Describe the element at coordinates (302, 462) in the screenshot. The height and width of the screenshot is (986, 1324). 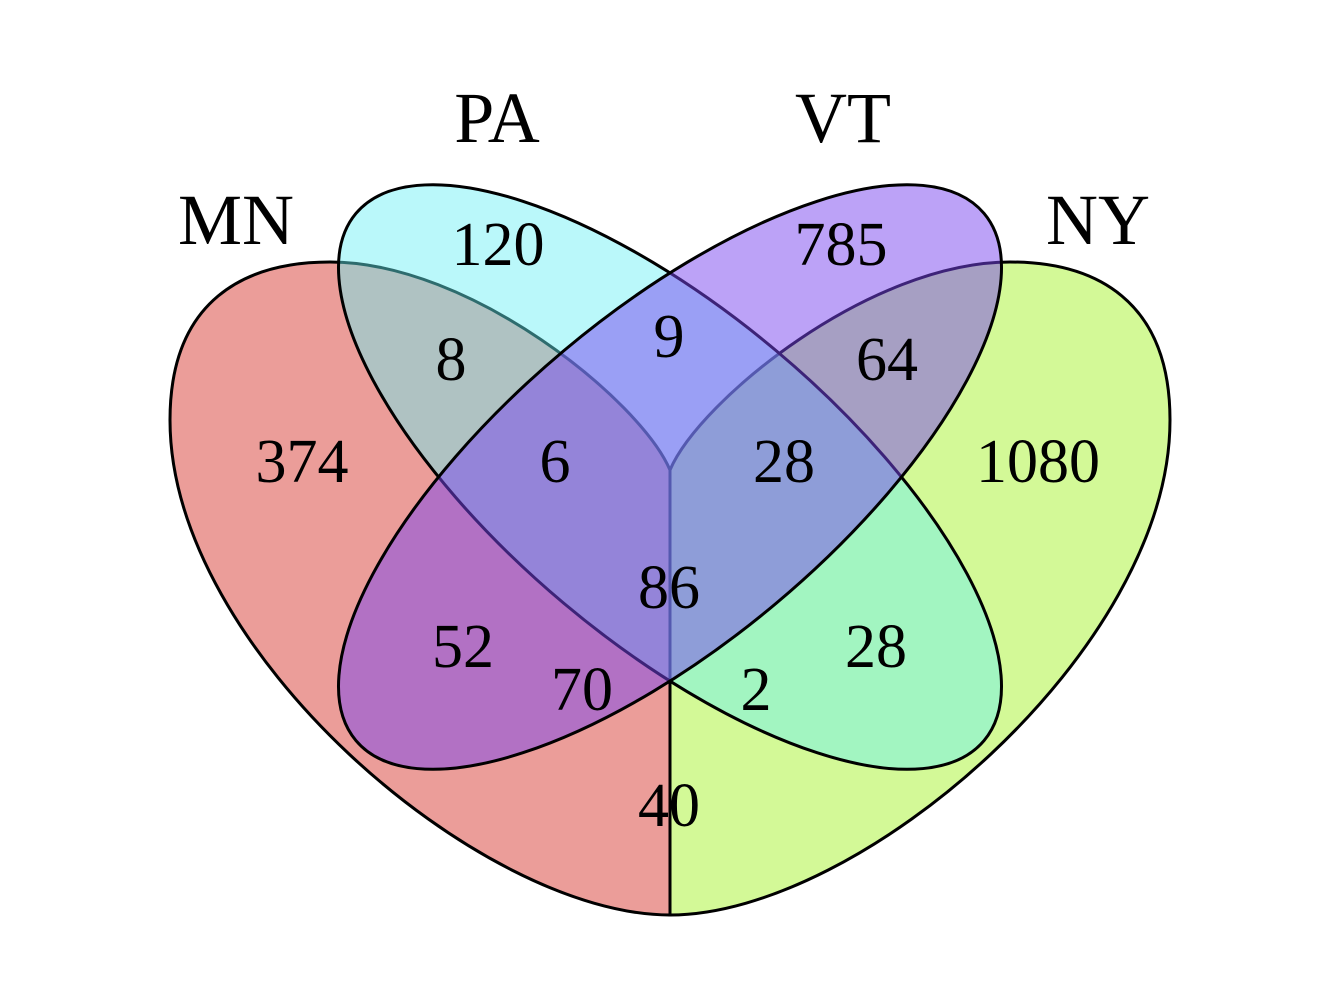
I see `count-mn-only: 374` at that location.